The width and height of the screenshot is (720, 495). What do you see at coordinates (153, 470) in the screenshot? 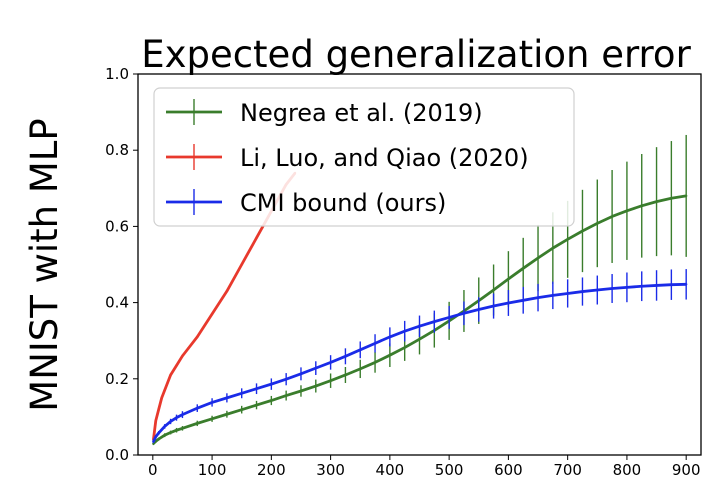
I see `x-tick-label: 0` at bounding box center [153, 470].